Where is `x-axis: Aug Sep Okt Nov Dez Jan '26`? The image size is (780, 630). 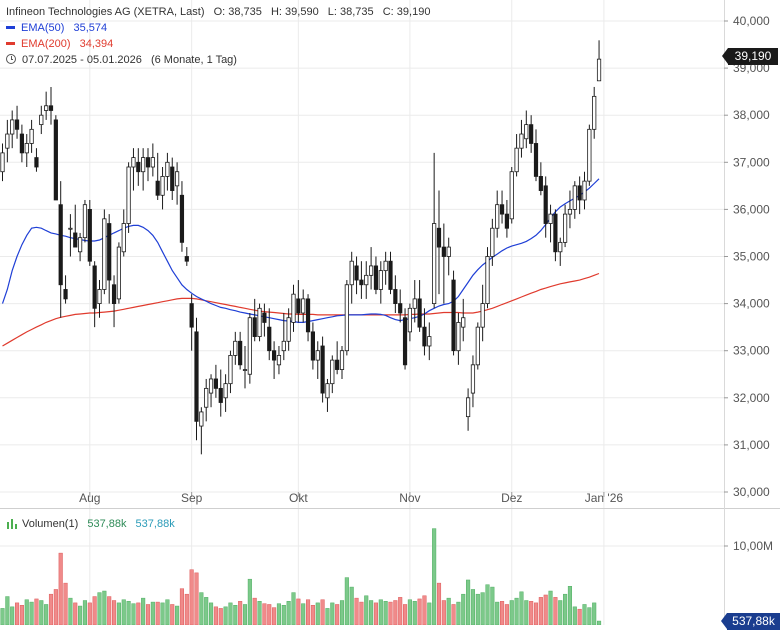 x-axis: Aug Sep Okt Nov Dez Jan '26 is located at coordinates (351, 498).